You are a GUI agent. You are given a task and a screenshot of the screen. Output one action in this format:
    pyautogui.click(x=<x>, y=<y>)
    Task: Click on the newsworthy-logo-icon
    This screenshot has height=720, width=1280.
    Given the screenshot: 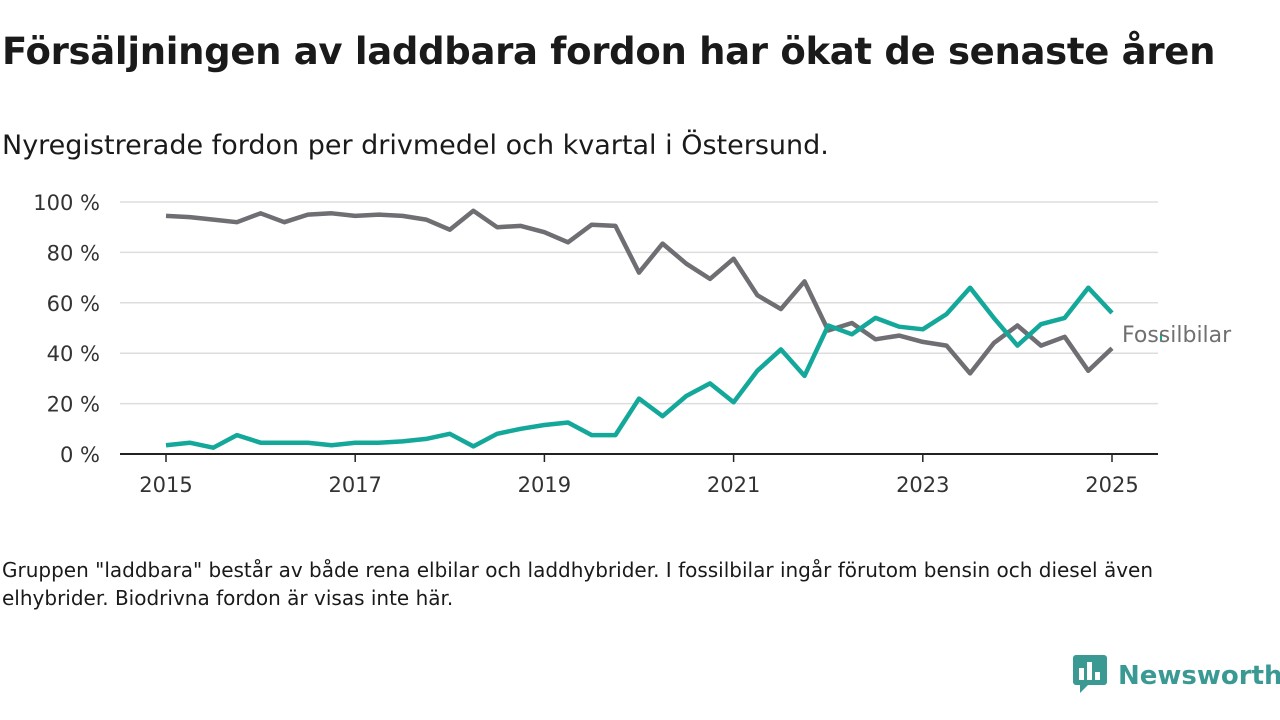 What is the action you would take?
    pyautogui.click(x=1090, y=676)
    